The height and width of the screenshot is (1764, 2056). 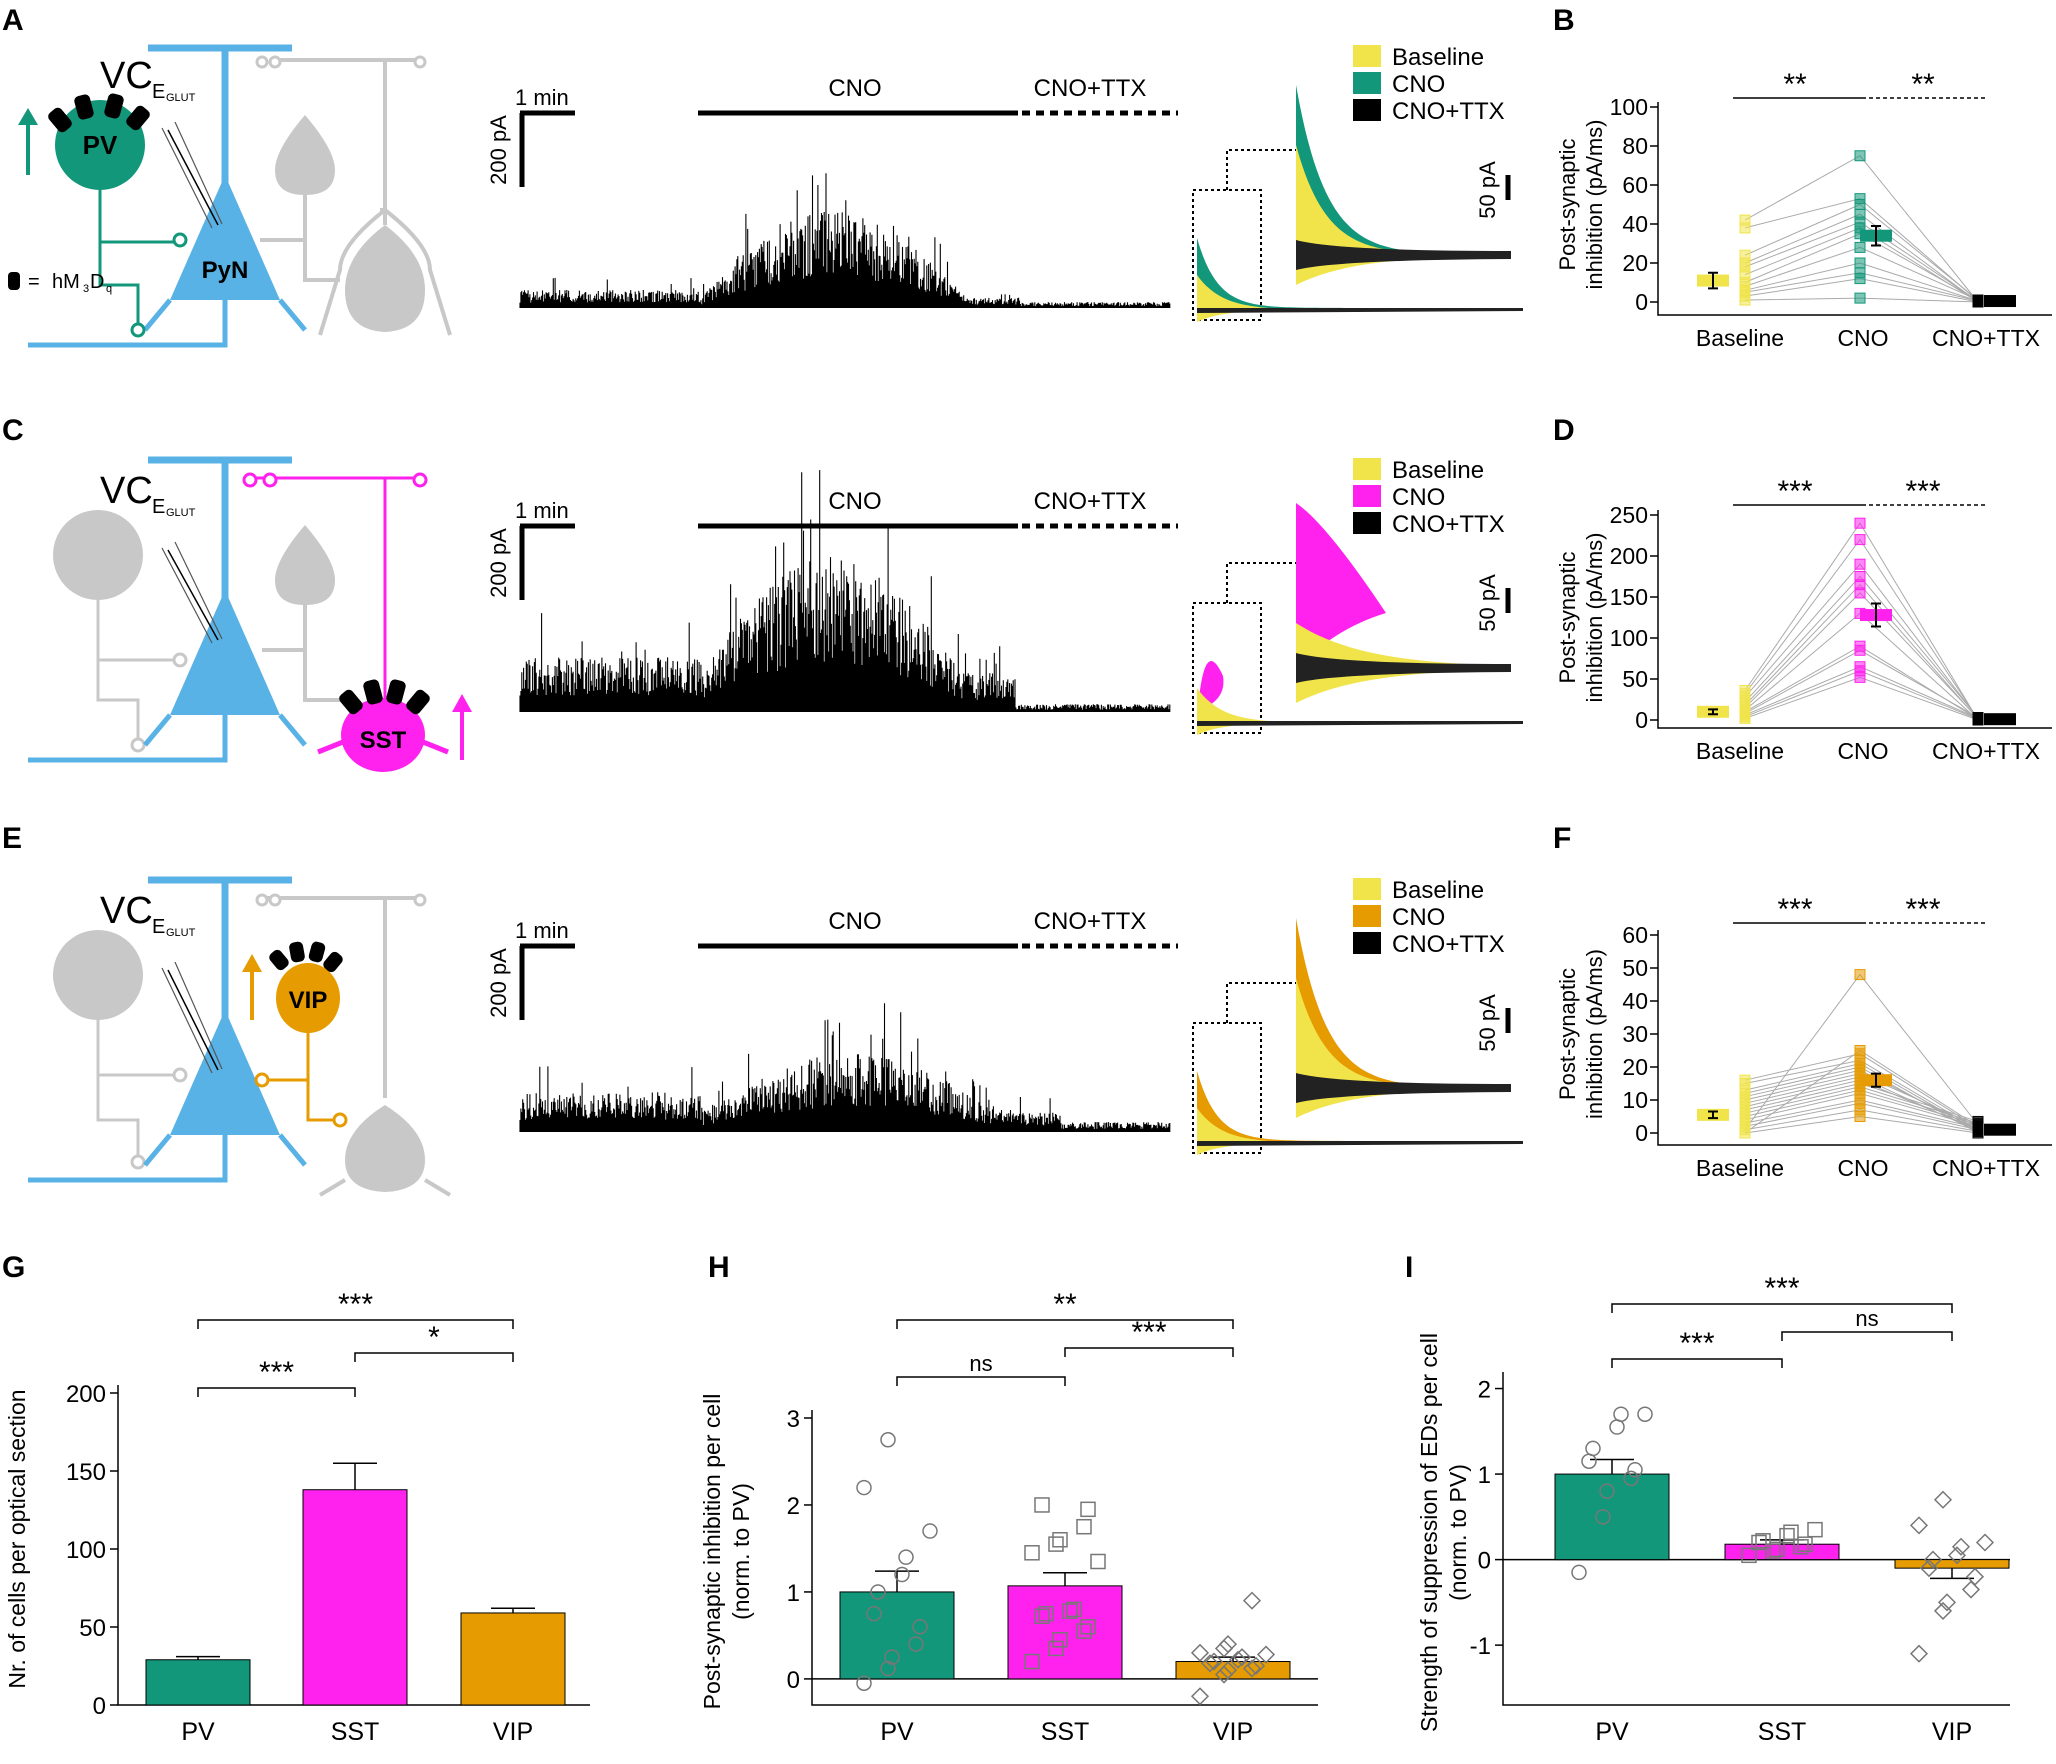 I want to click on vc-subsub-2: GLUT, so click(x=181, y=513).